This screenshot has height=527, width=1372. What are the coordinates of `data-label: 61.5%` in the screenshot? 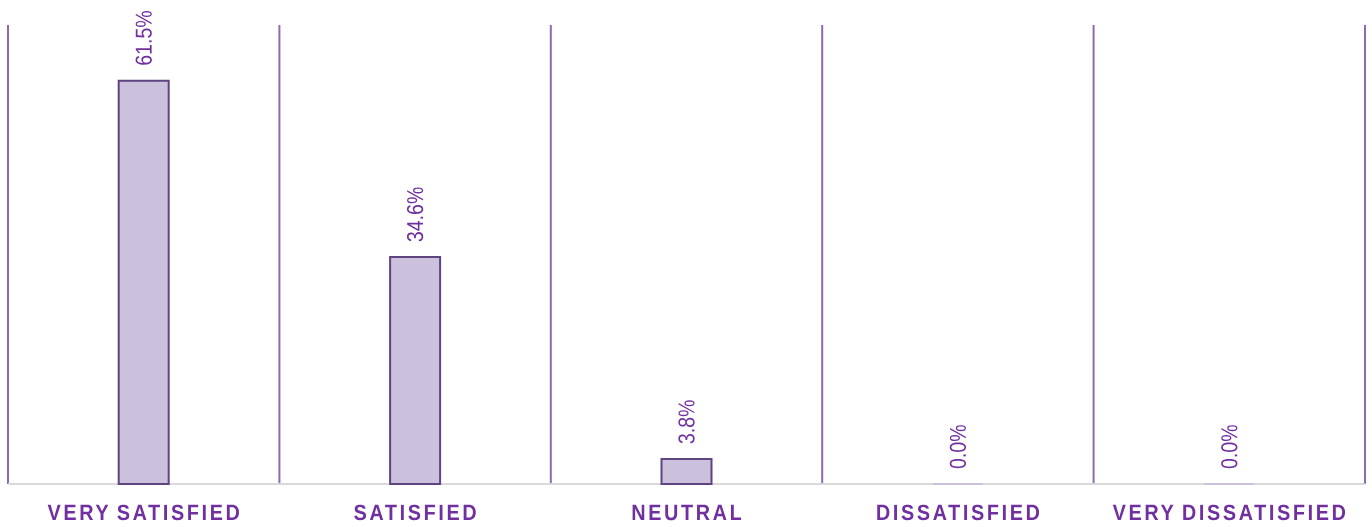 It's located at (143, 38).